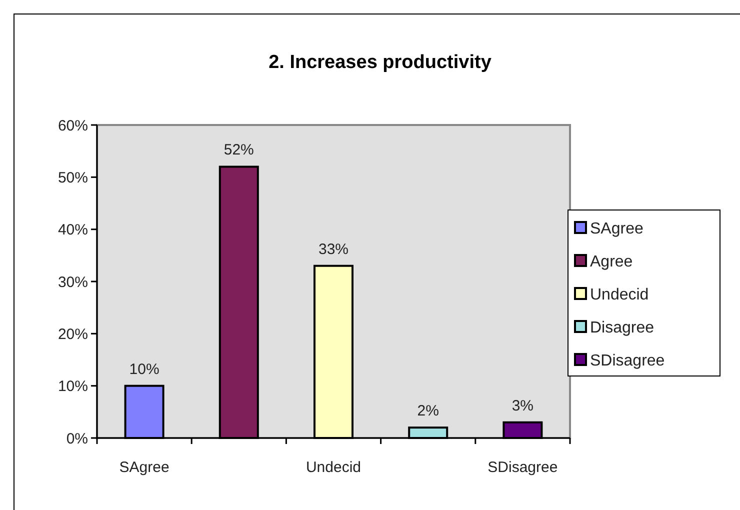  Describe the element at coordinates (622, 328) in the screenshot. I see `legend-label: Disagree` at that location.